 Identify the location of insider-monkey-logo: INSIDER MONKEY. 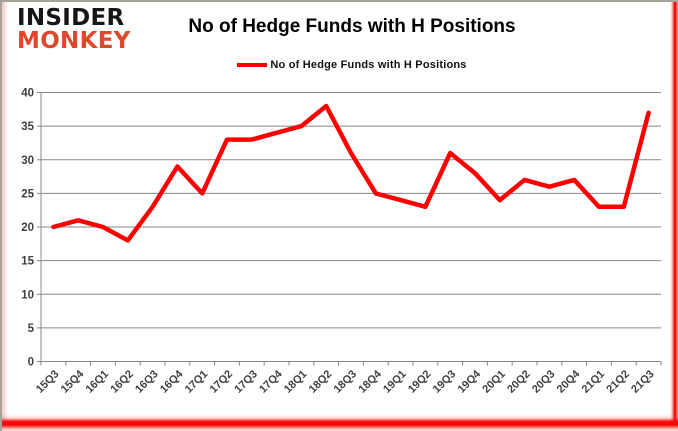
(74, 29).